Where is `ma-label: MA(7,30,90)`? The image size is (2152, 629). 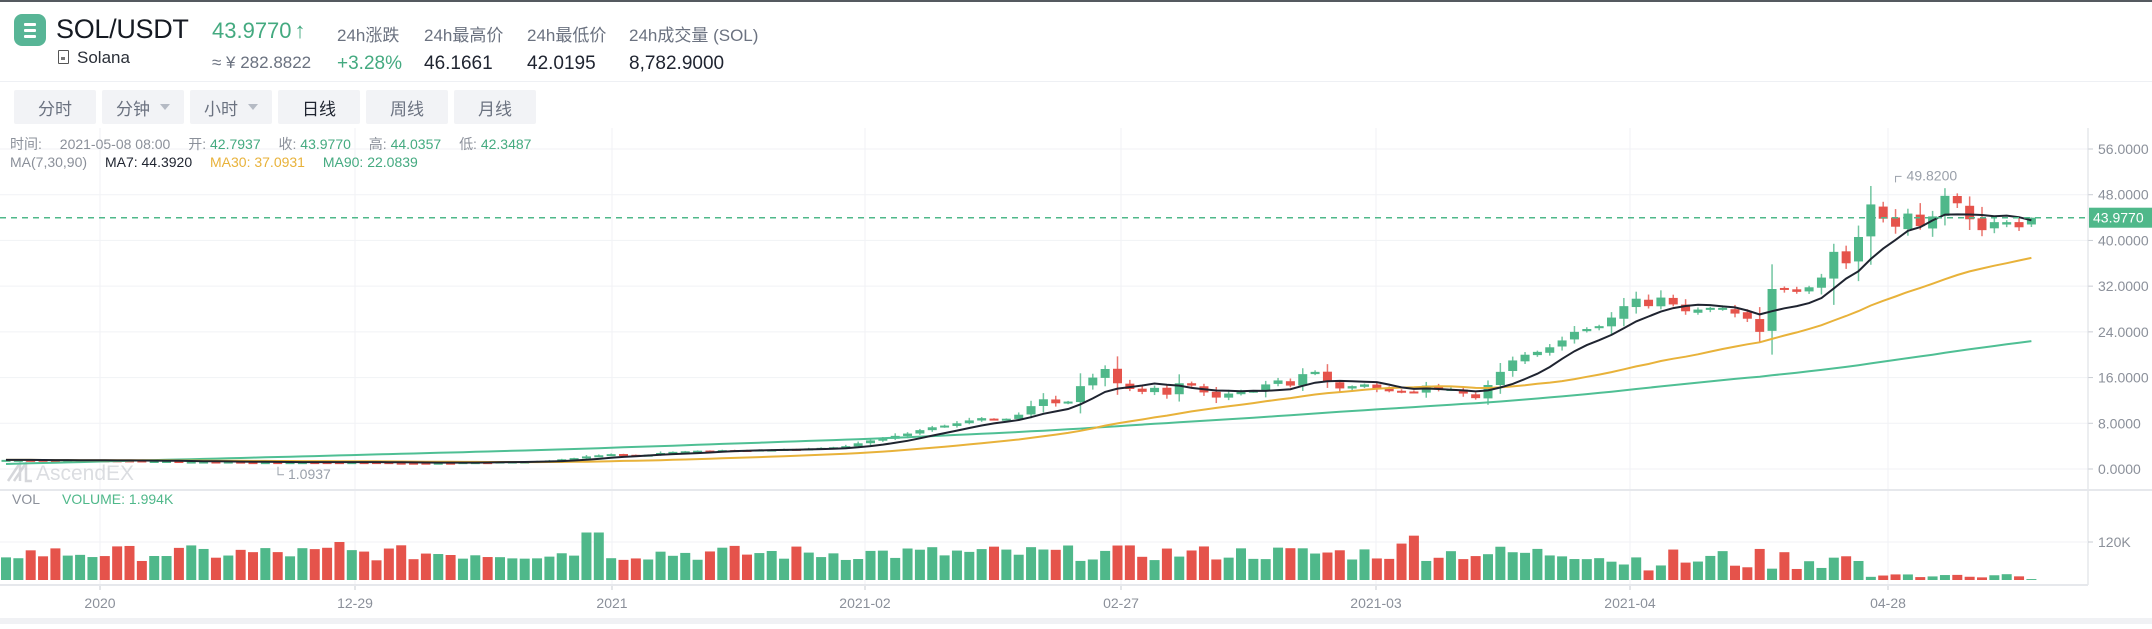 ma-label: MA(7,30,90) is located at coordinates (49, 162).